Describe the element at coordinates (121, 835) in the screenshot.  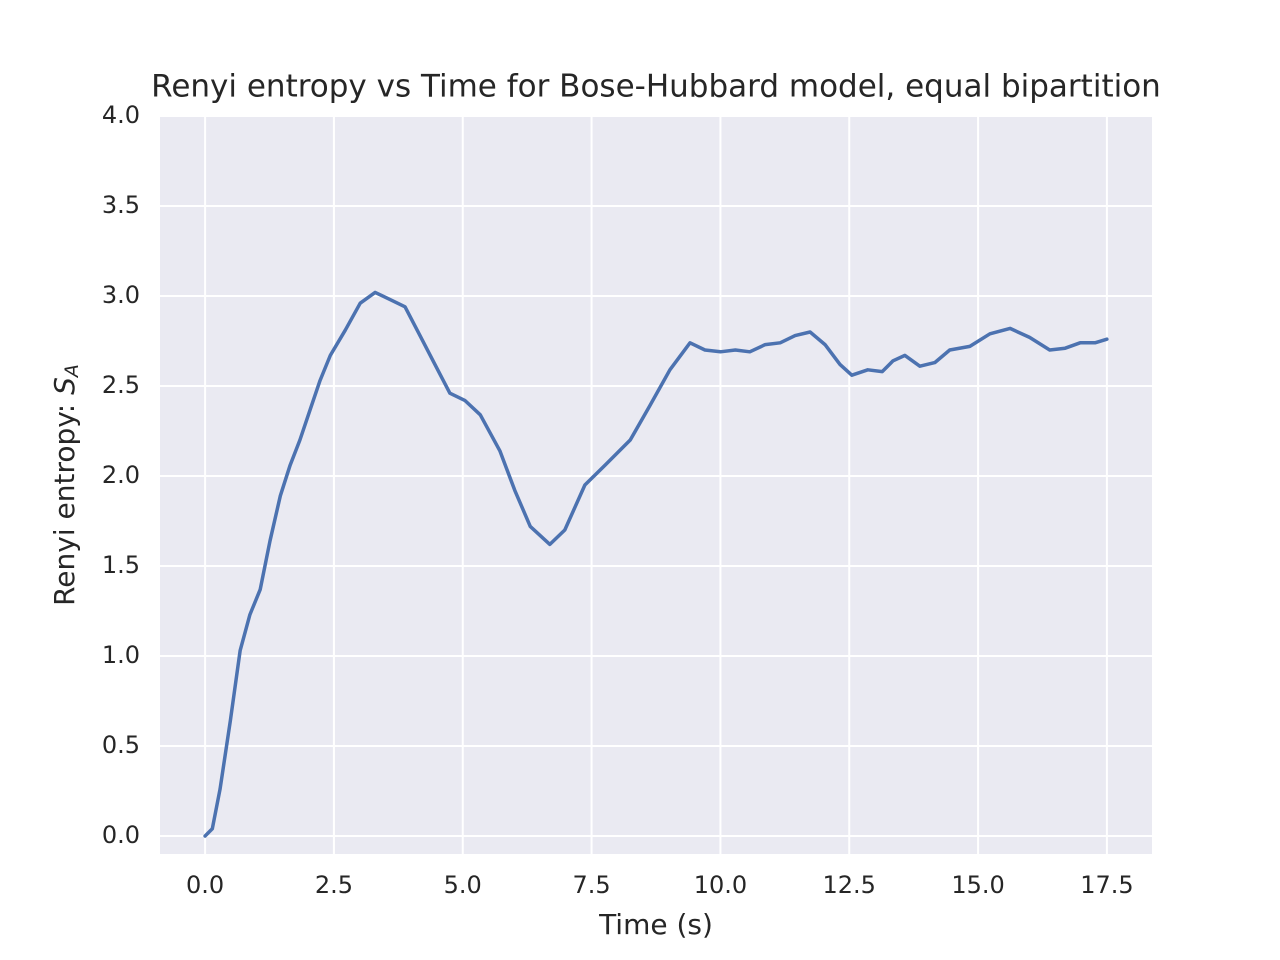
I see `y-tick-label: 0.0` at that location.